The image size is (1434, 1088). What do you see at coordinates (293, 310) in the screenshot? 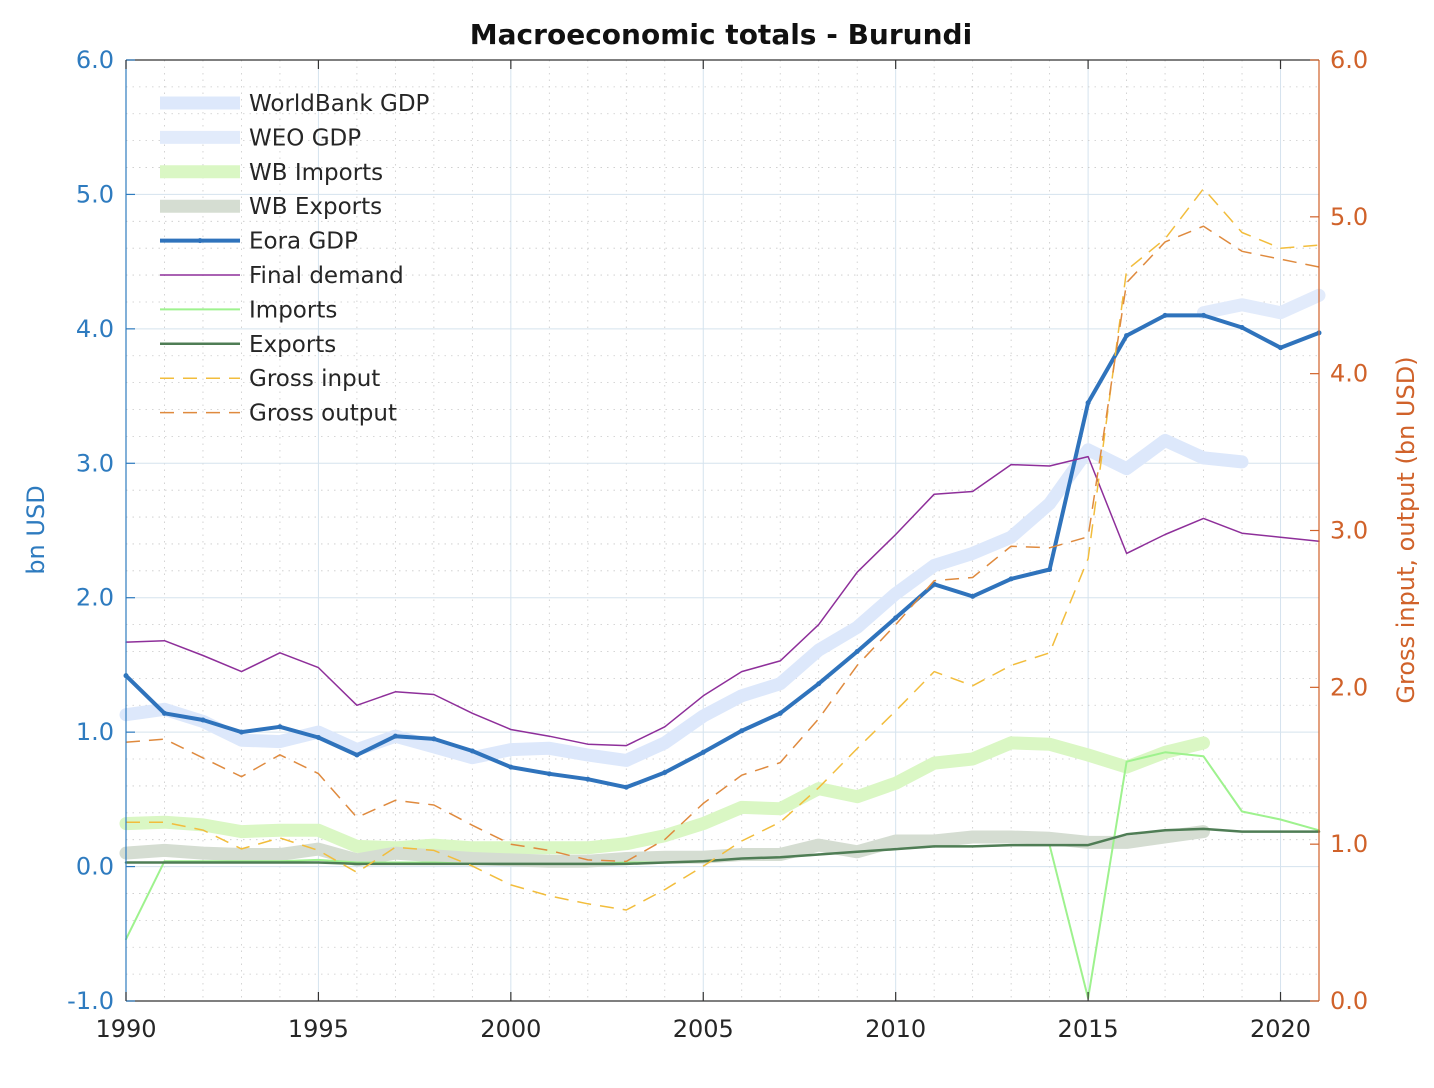
I see `legend-label: Imports` at bounding box center [293, 310].